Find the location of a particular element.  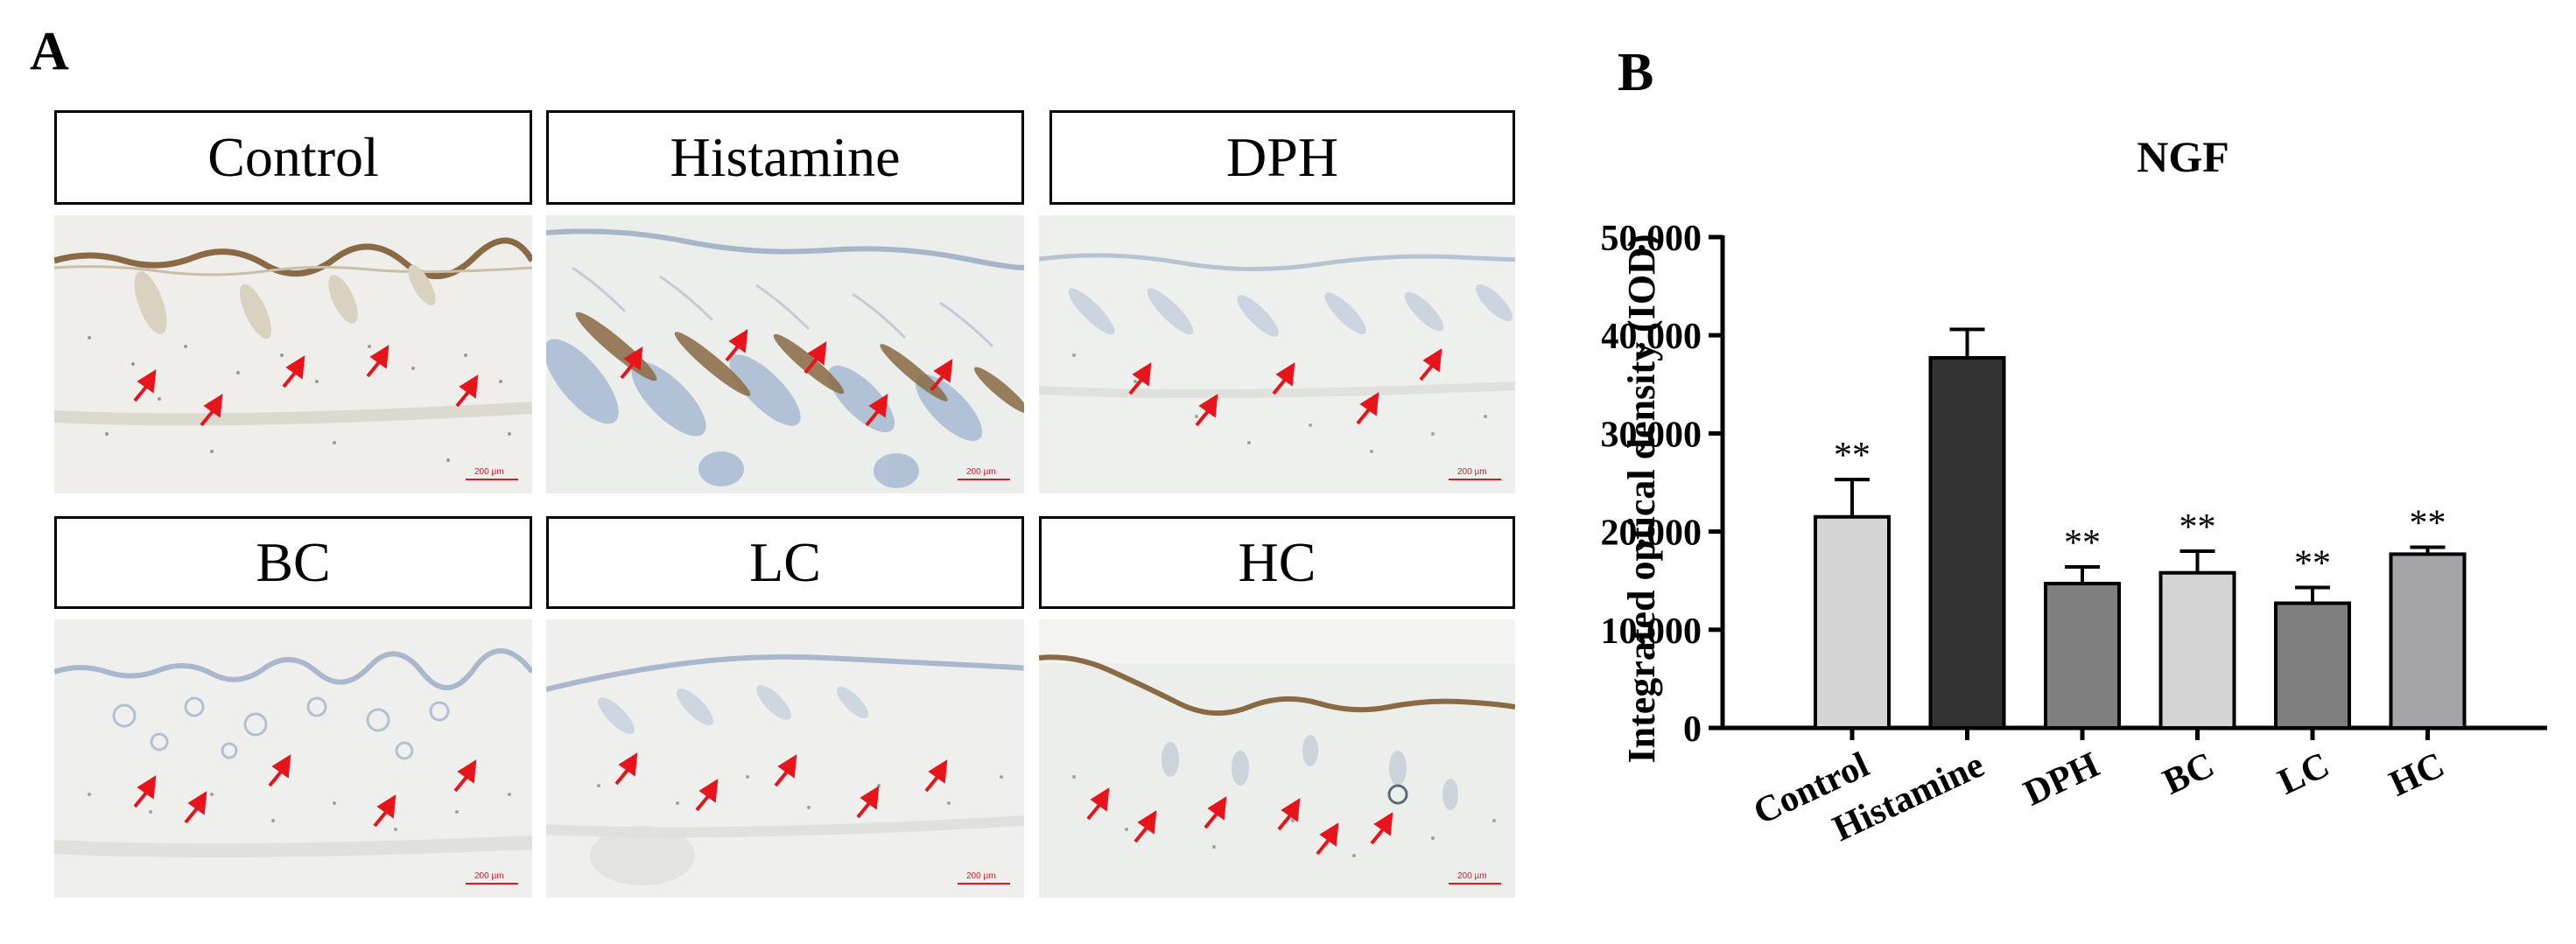

micrograph-hc: 200 µm is located at coordinates (1277, 758).